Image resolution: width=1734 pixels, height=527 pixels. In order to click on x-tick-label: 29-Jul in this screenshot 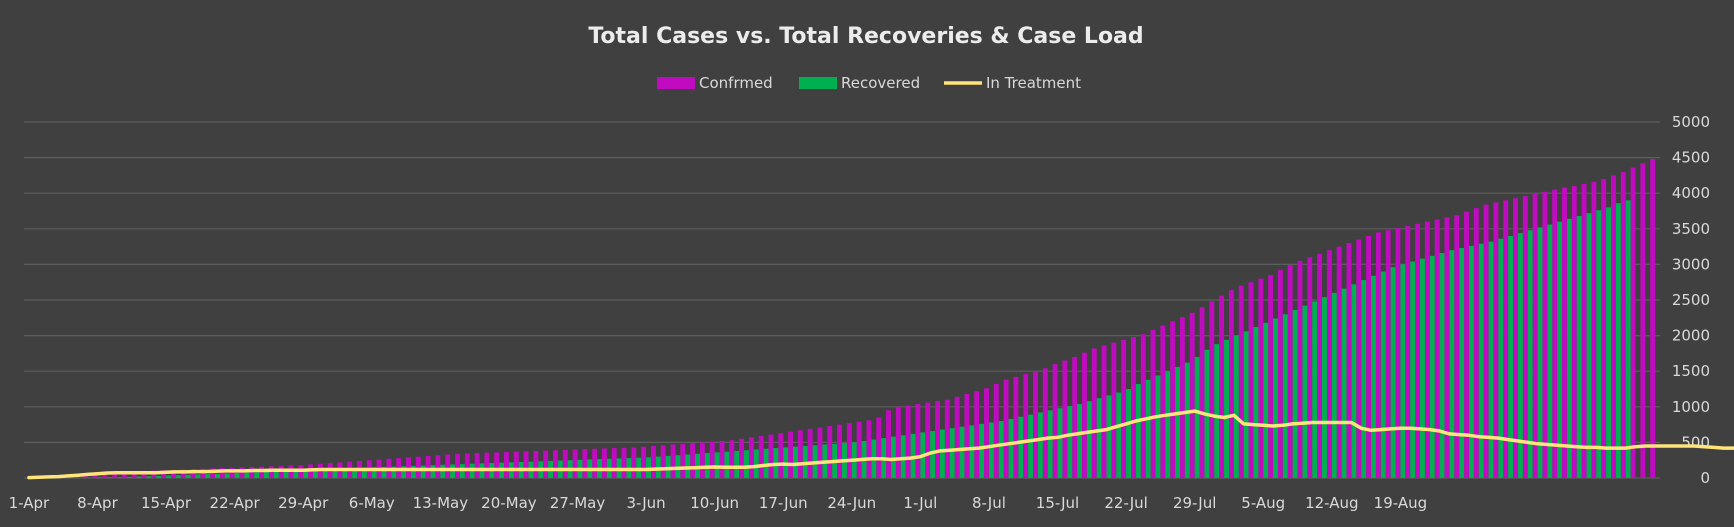, I will do `click(1194, 503)`.